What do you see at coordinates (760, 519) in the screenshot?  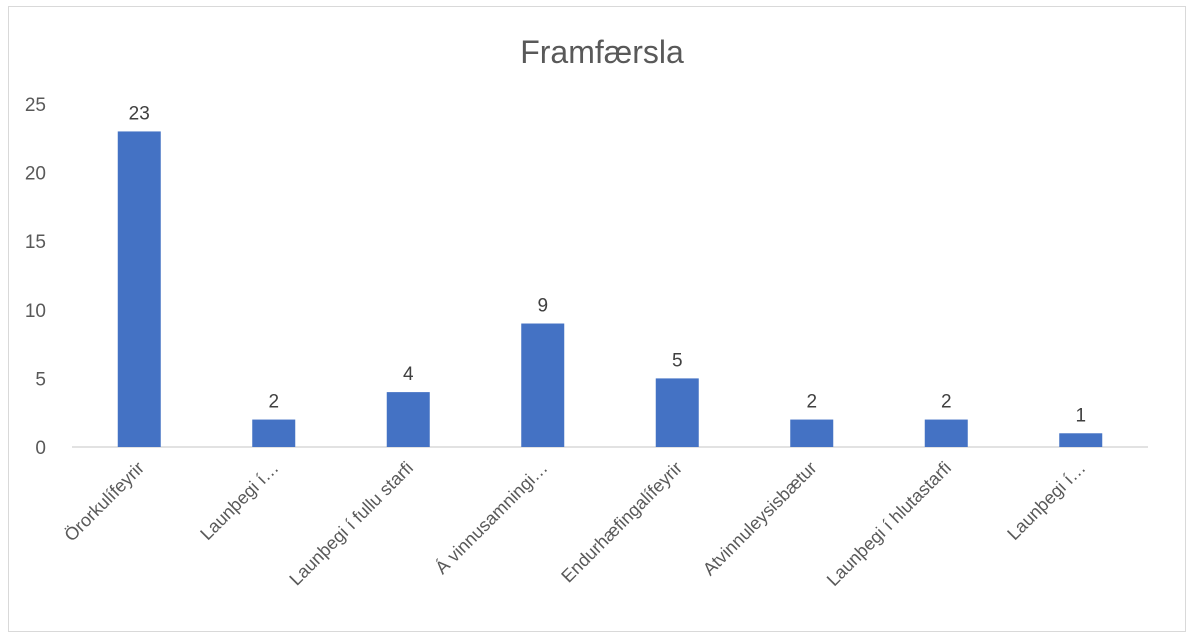 I see `x-tick-label: Atvinnuleysisbætur` at bounding box center [760, 519].